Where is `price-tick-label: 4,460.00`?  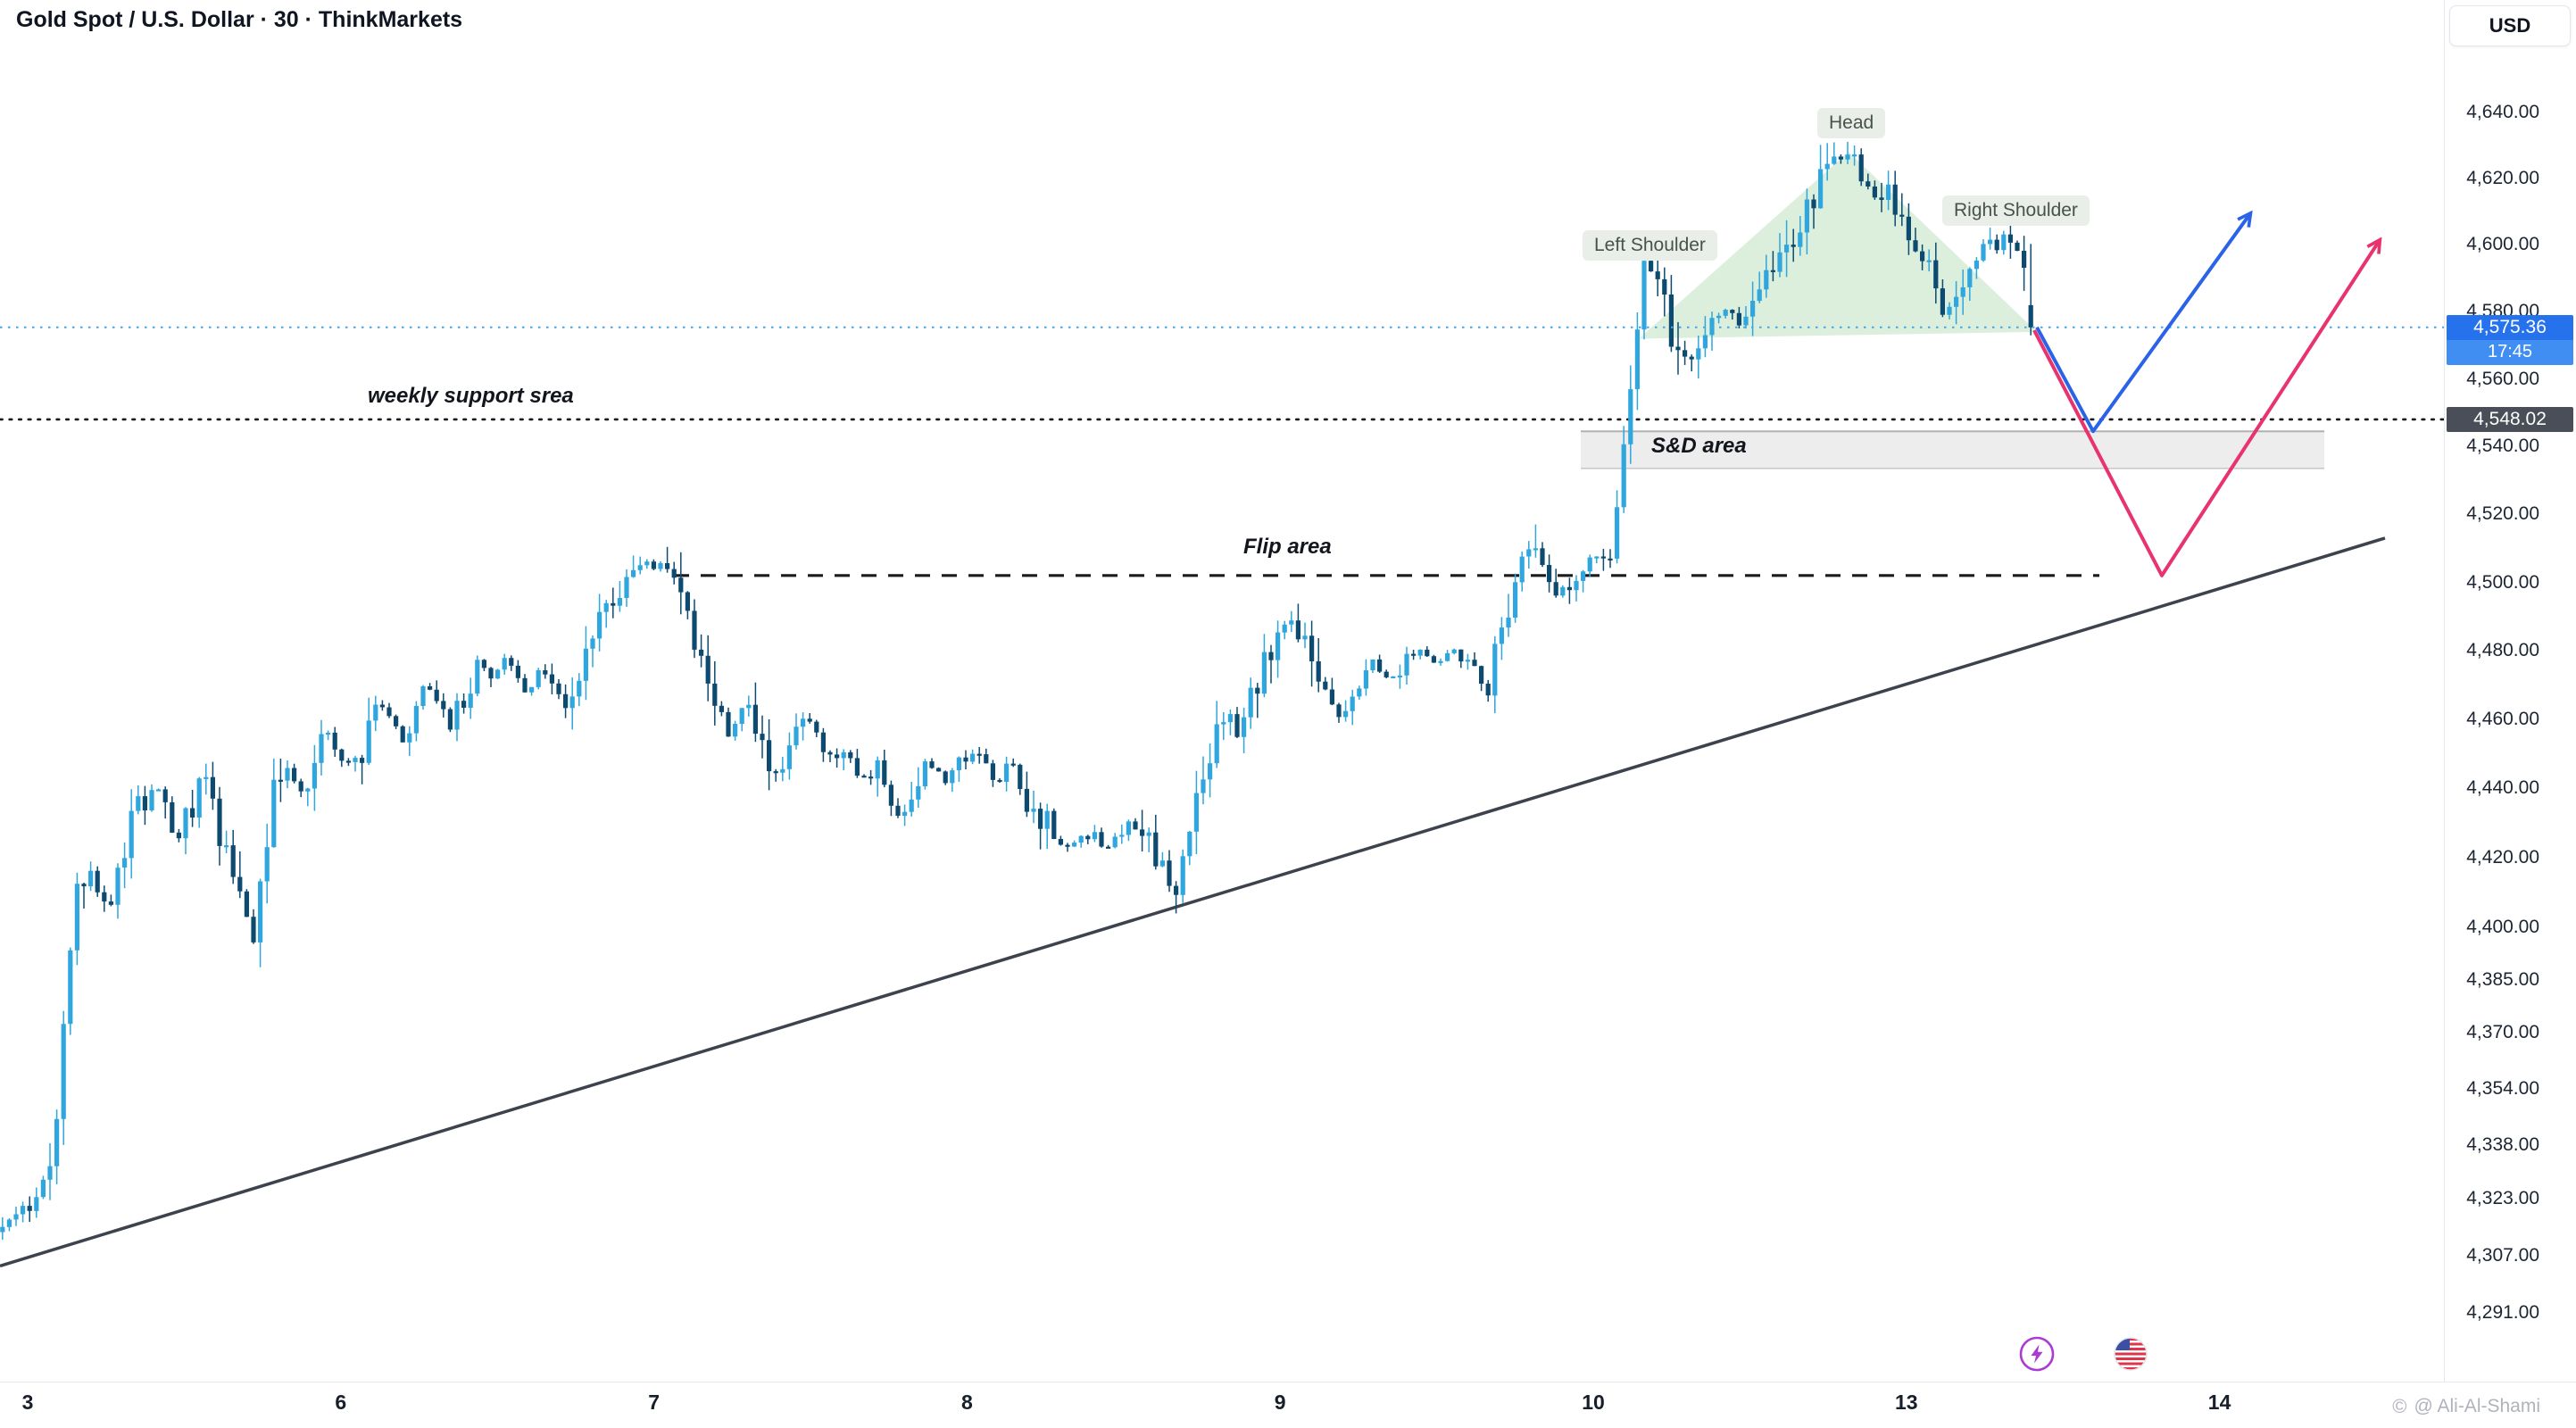
price-tick-label: 4,460.00 is located at coordinates (2502, 719).